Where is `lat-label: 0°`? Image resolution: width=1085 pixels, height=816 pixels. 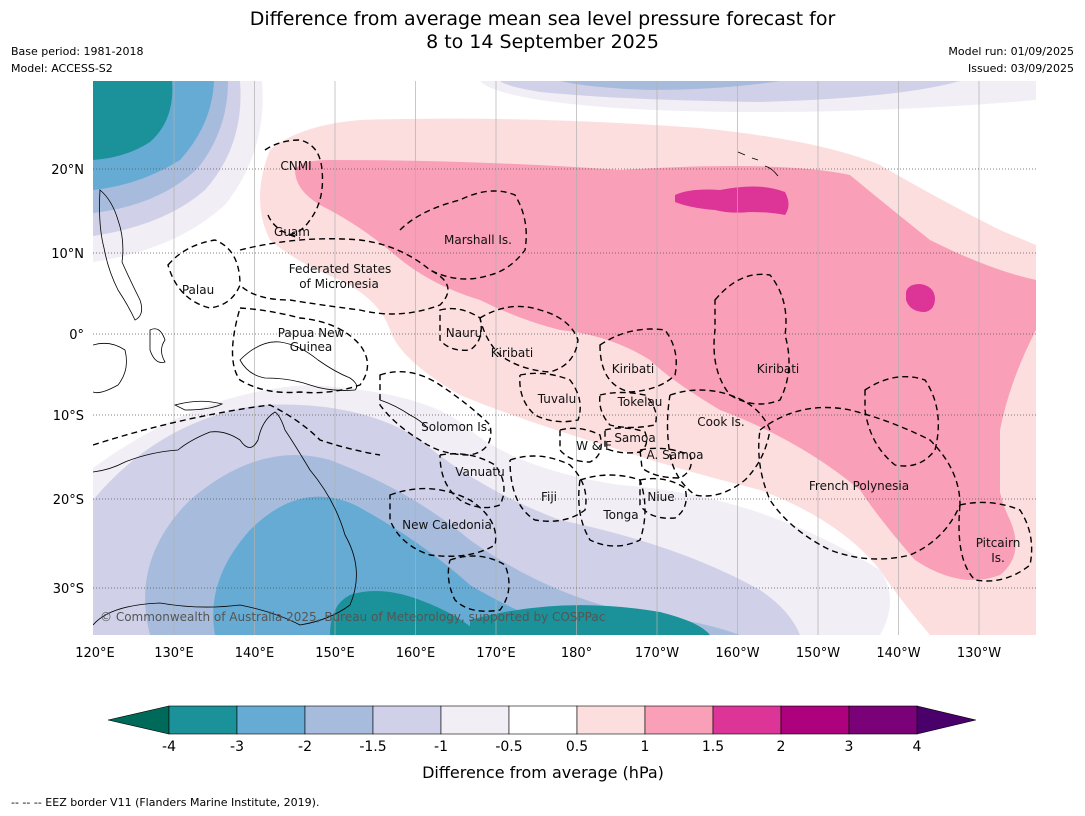
lat-label: 0° is located at coordinates (76, 335).